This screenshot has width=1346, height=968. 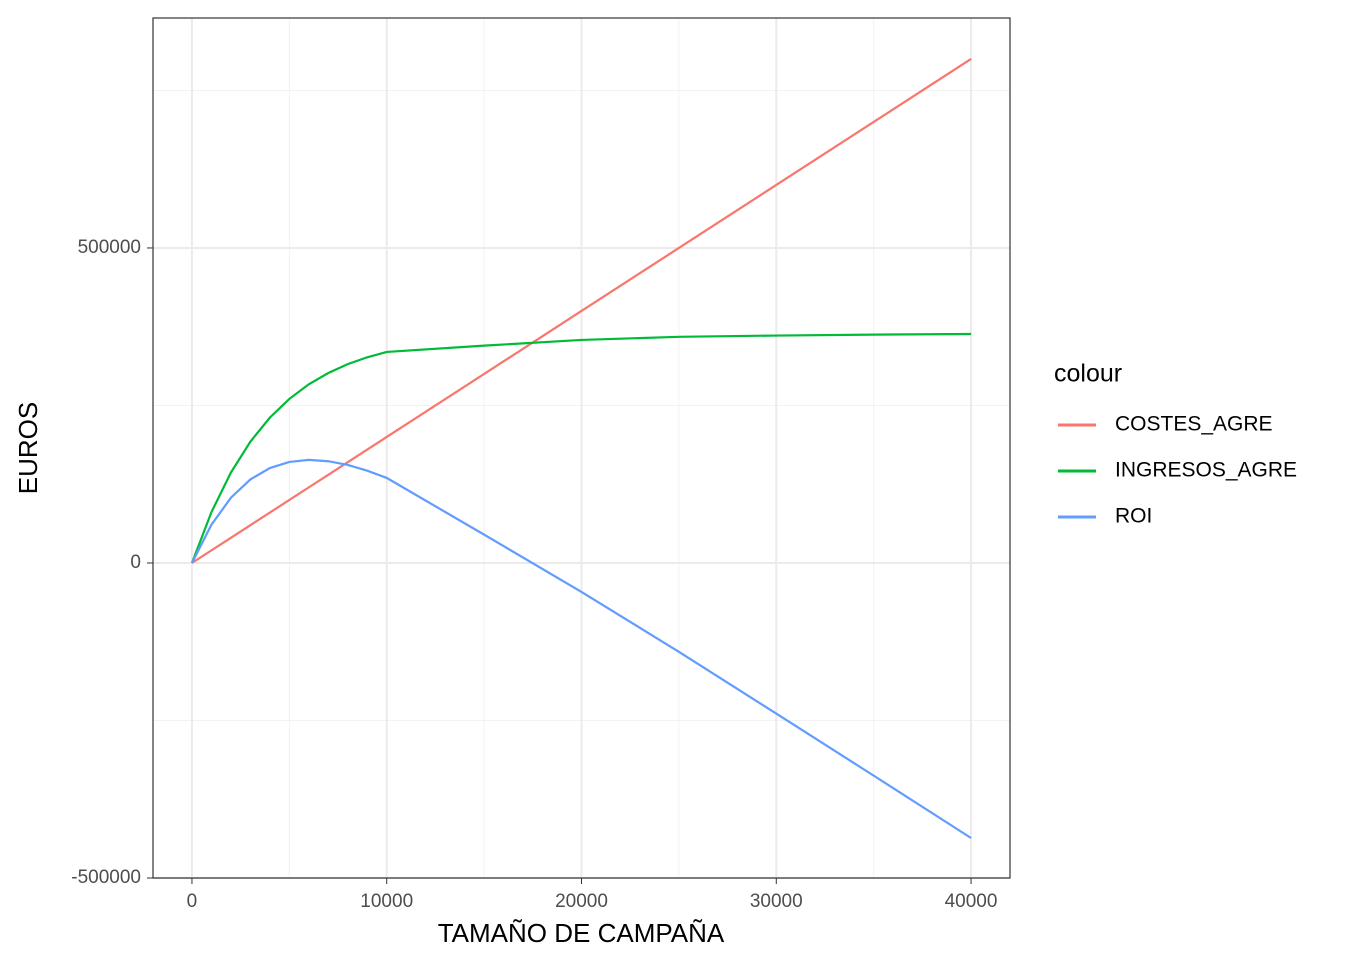 What do you see at coordinates (192, 901) in the screenshot?
I see `x-tick-label: 0` at bounding box center [192, 901].